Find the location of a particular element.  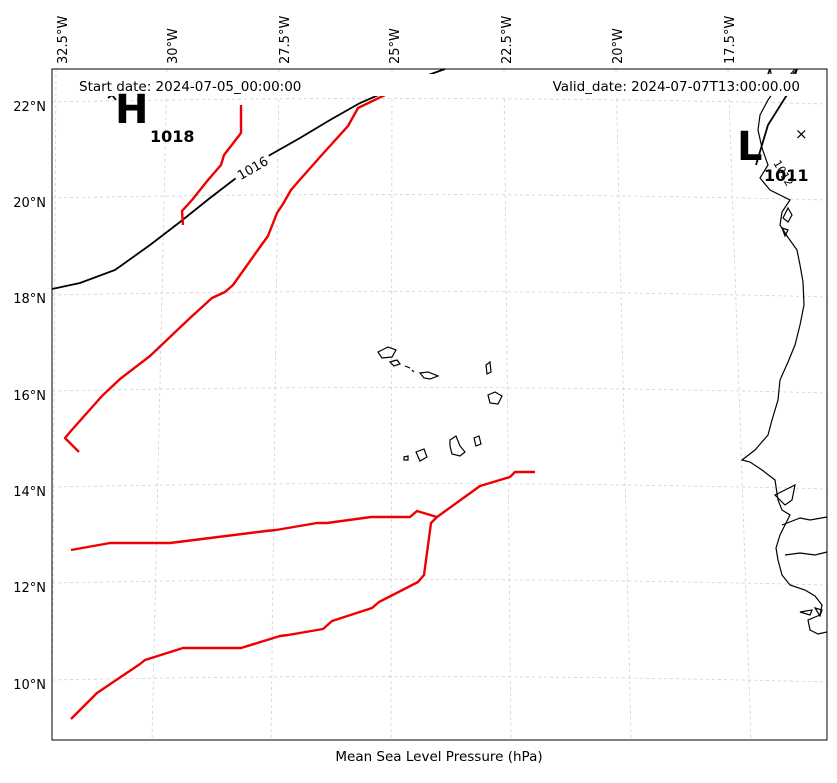

track-north-a is located at coordinates (211, 165).